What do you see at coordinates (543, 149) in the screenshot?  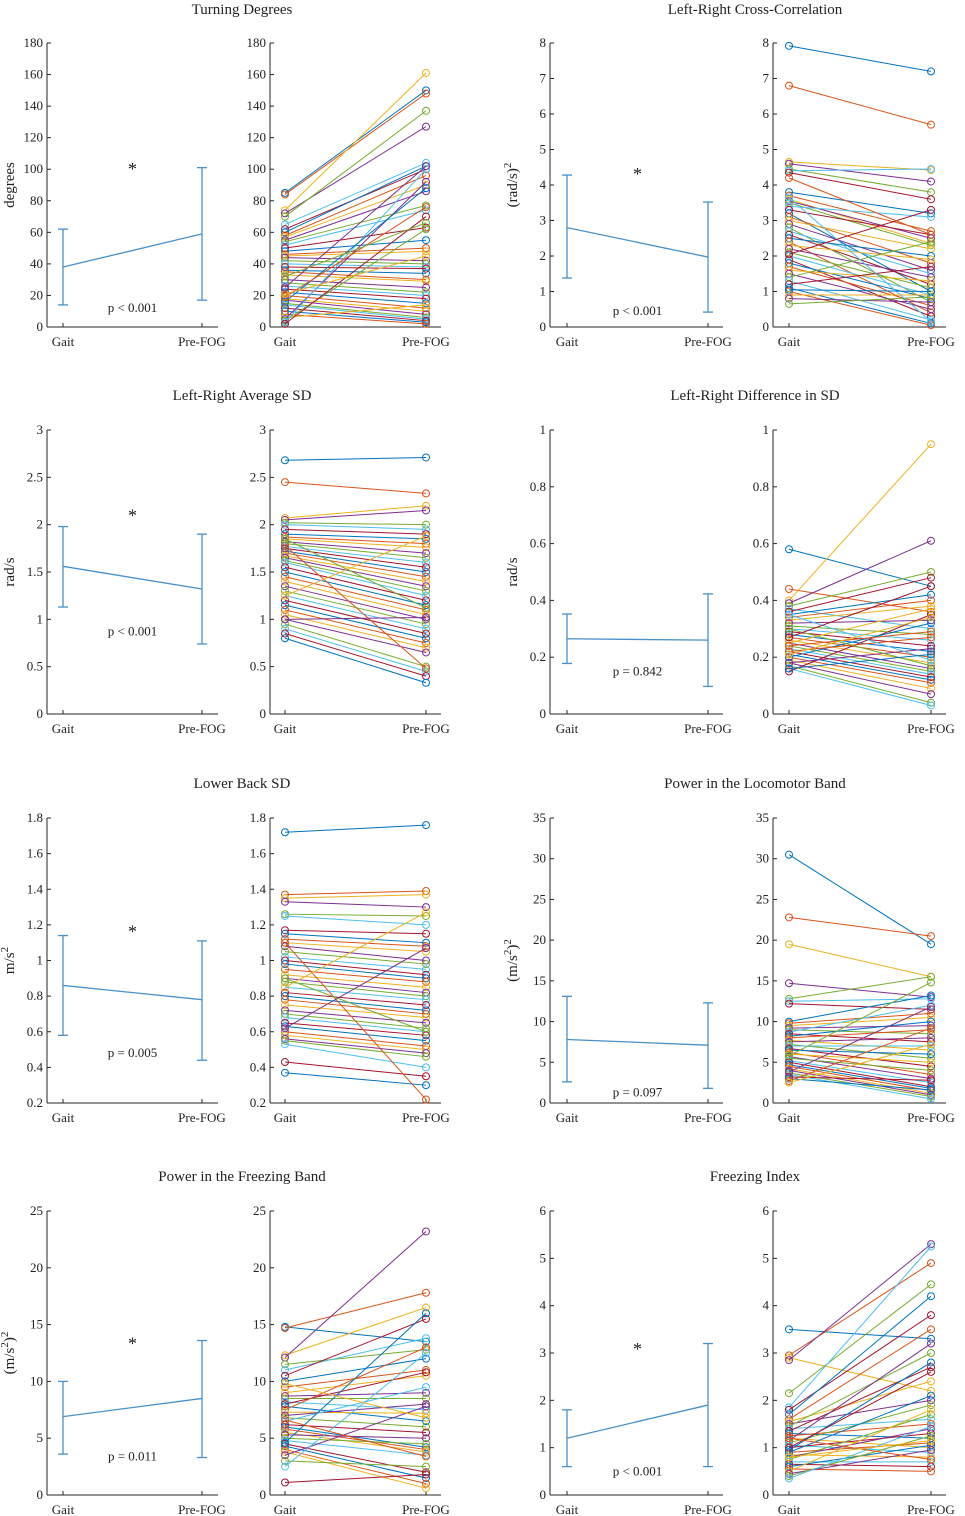 I see `y-tick-label: 5` at bounding box center [543, 149].